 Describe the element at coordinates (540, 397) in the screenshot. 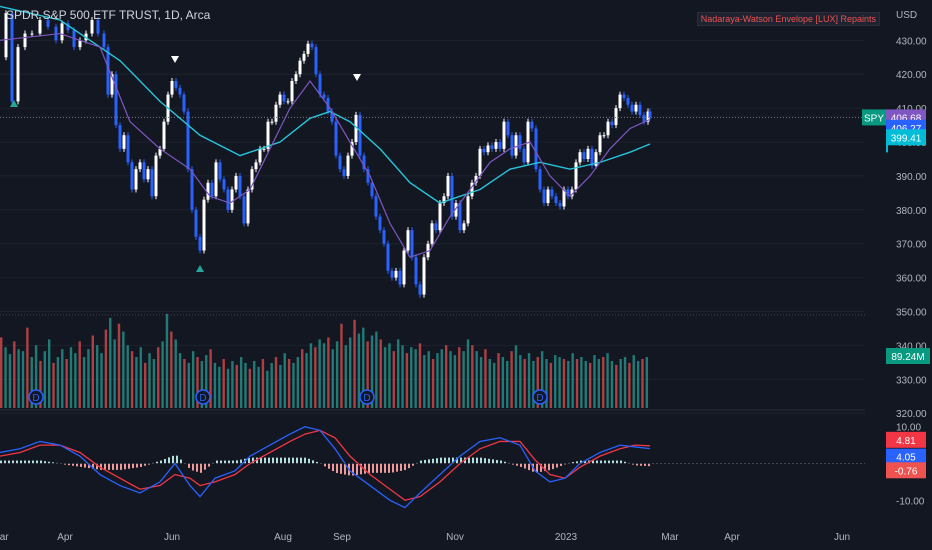

I see `dividend-marker` at that location.